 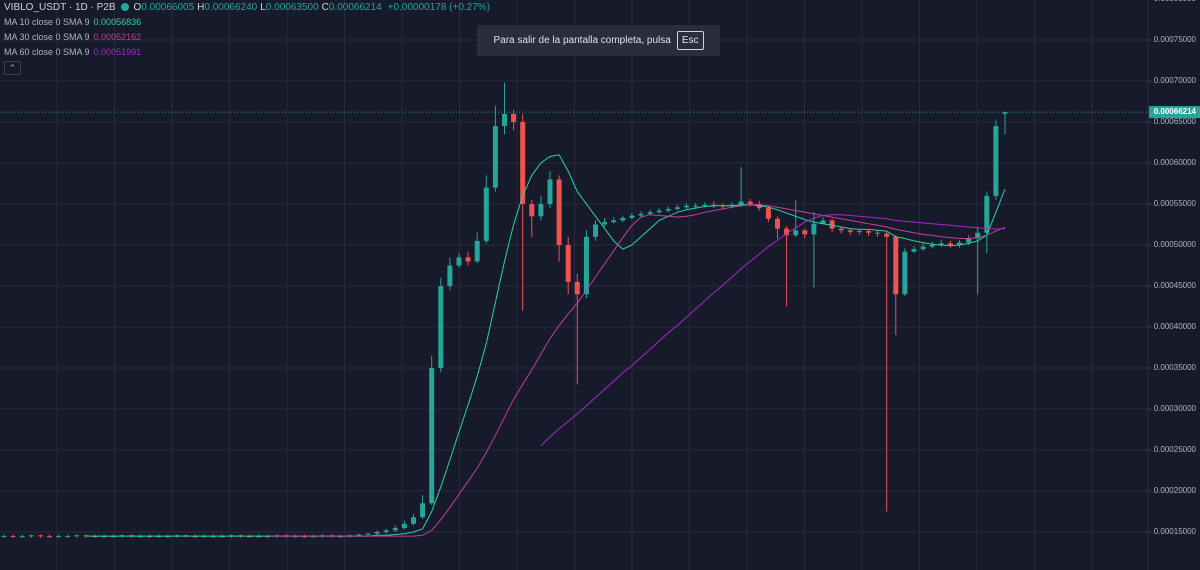 What do you see at coordinates (1175, 367) in the screenshot?
I see `y-tick-label: 0.00035000` at bounding box center [1175, 367].